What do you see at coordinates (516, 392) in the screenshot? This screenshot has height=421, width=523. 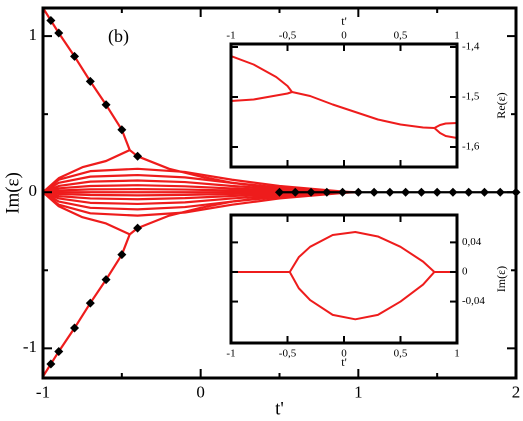 I see `x-tick-label: 2` at bounding box center [516, 392].